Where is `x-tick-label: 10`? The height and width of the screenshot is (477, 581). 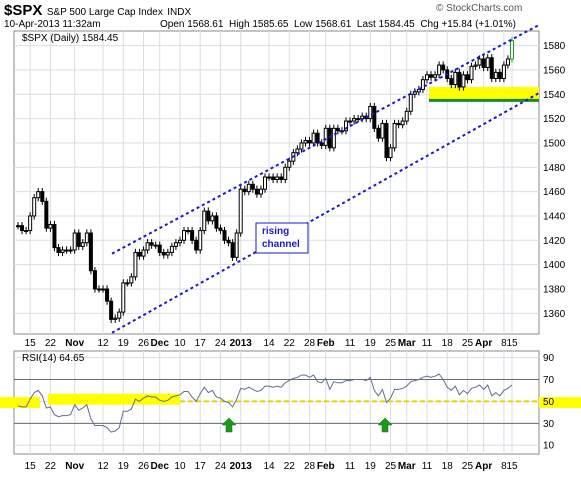 x-tick-label: 10 is located at coordinates (180, 466).